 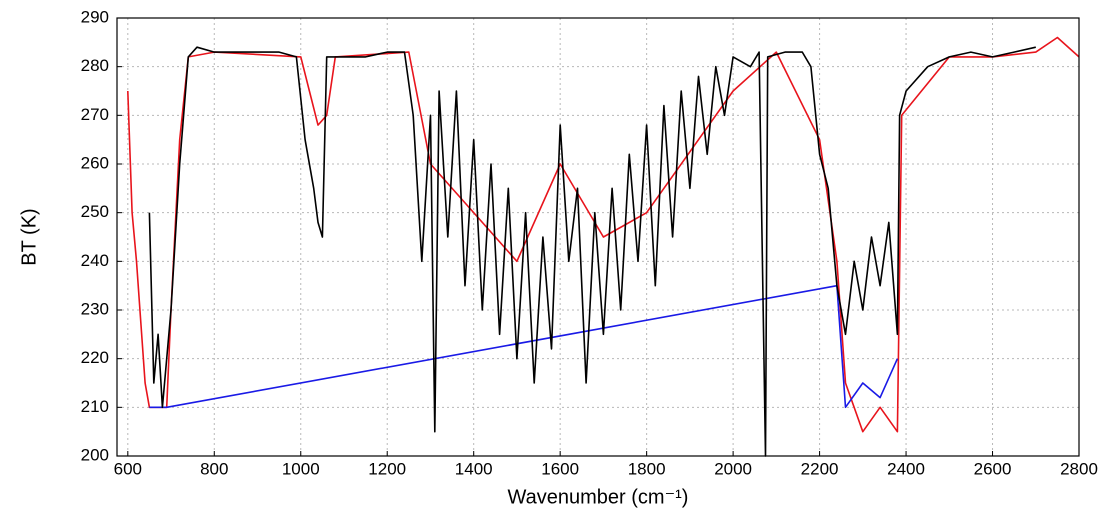 I want to click on y-axis-label: BT (K), so click(x=29, y=236).